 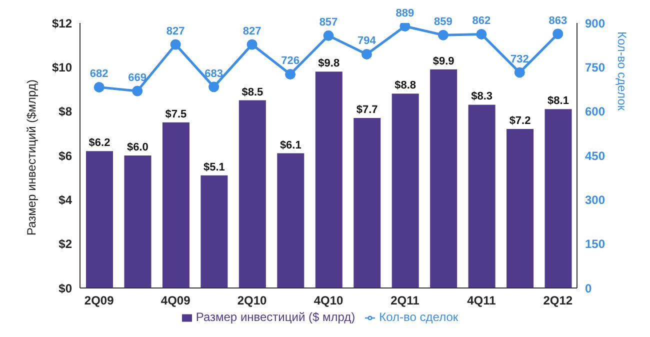 I want to click on y2-tick-label: 0, so click(x=588, y=288).